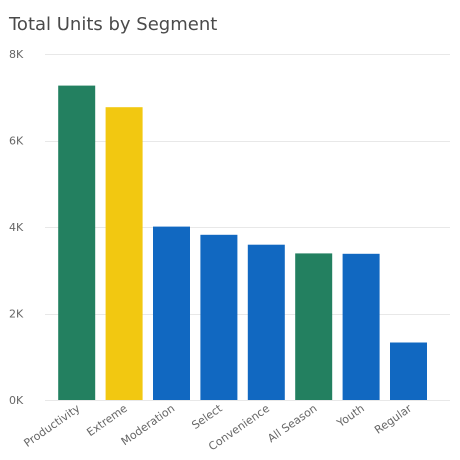  Describe the element at coordinates (266, 322) in the screenshot. I see `bar-convenience` at that location.